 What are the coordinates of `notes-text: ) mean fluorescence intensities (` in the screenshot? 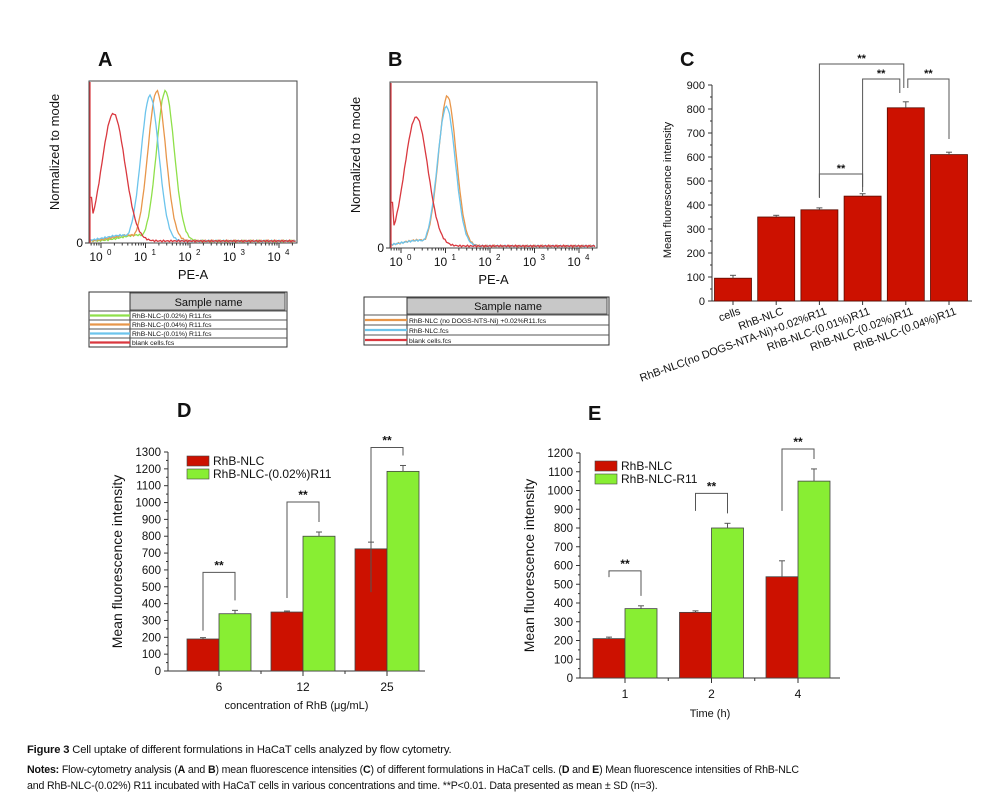 It's located at (289, 770).